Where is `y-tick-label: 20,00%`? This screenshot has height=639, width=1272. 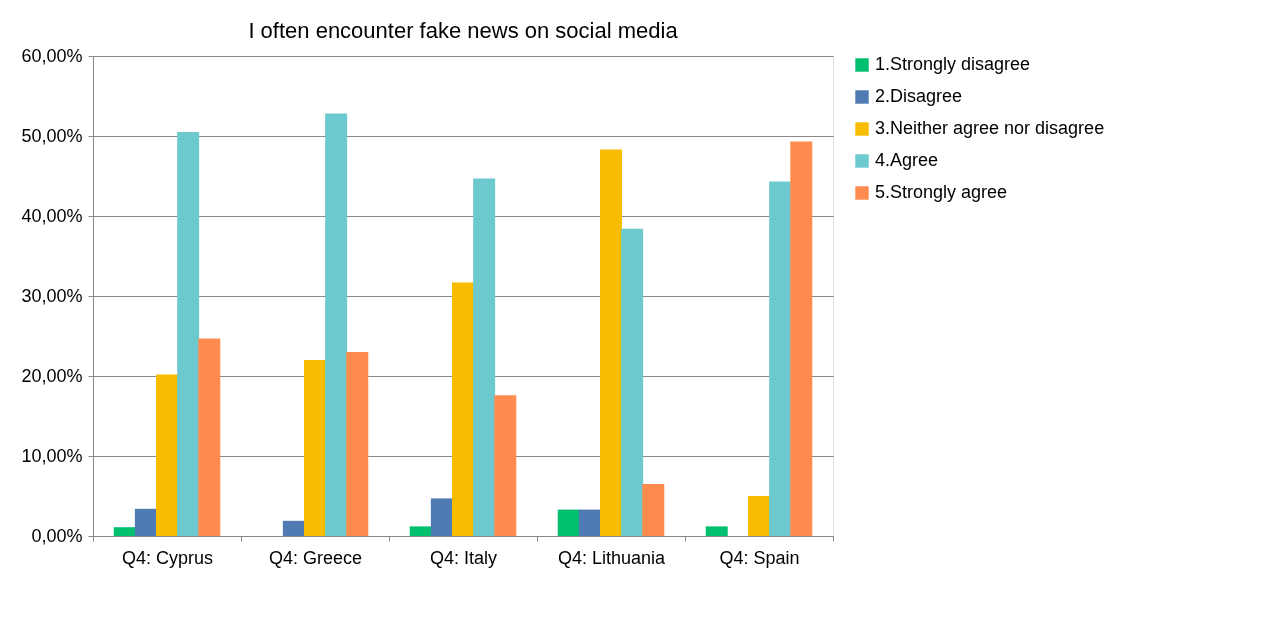 y-tick-label: 20,00% is located at coordinates (52, 375).